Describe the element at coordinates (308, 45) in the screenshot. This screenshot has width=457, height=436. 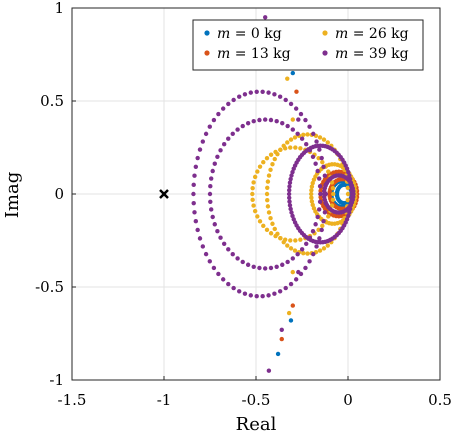
I see `legend-box` at that location.